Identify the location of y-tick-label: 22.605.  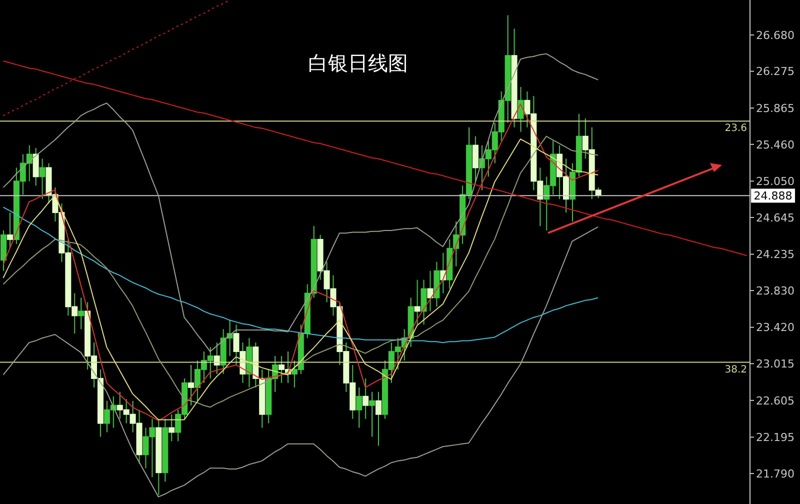
(775, 401).